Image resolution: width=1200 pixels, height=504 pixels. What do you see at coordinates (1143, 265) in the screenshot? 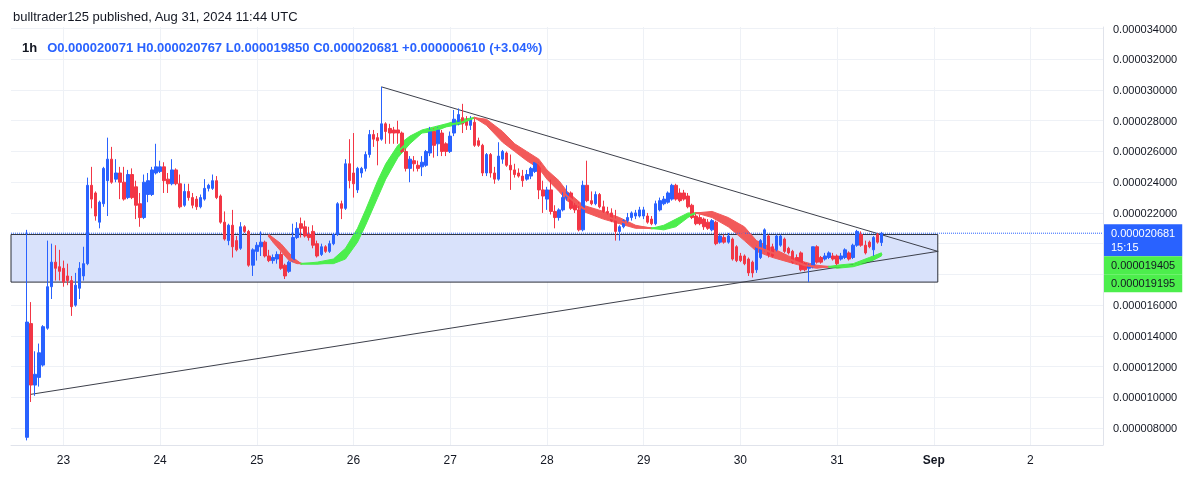
I see `text: 0.000019405` at bounding box center [1143, 265].